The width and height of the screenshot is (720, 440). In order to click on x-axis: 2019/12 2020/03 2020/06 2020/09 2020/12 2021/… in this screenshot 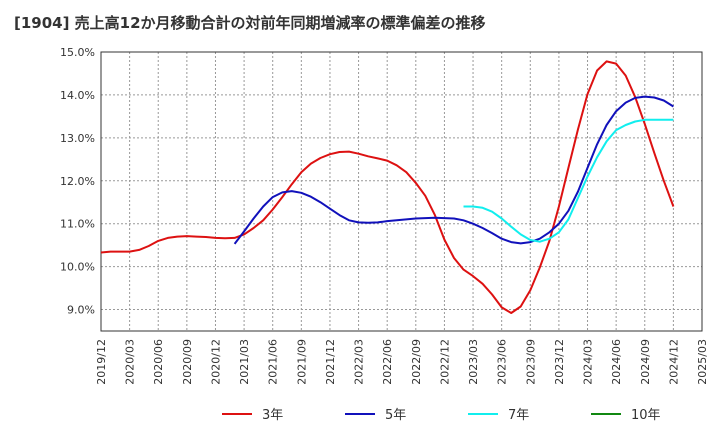, I will do `click(402, 362)`.